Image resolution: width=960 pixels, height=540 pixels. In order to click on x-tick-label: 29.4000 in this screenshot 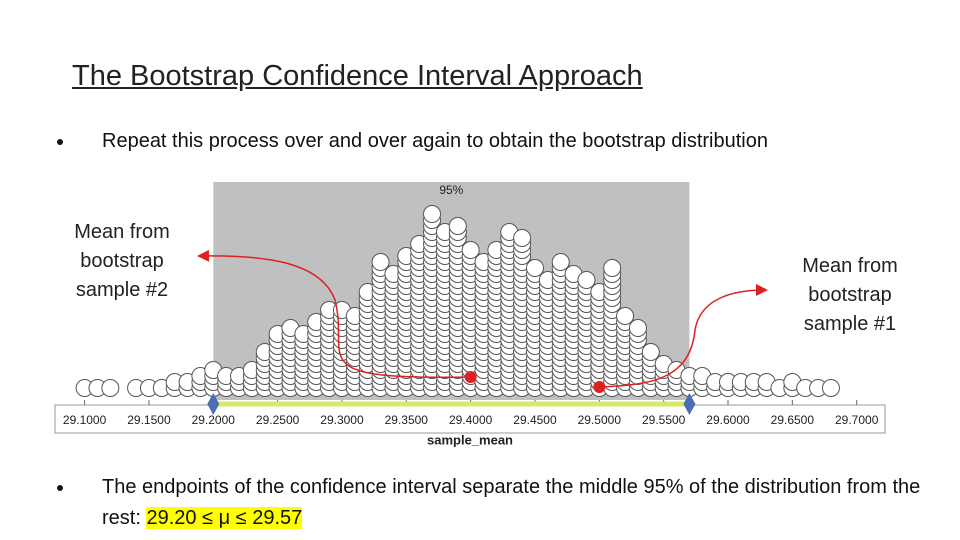, I will do `click(471, 420)`.